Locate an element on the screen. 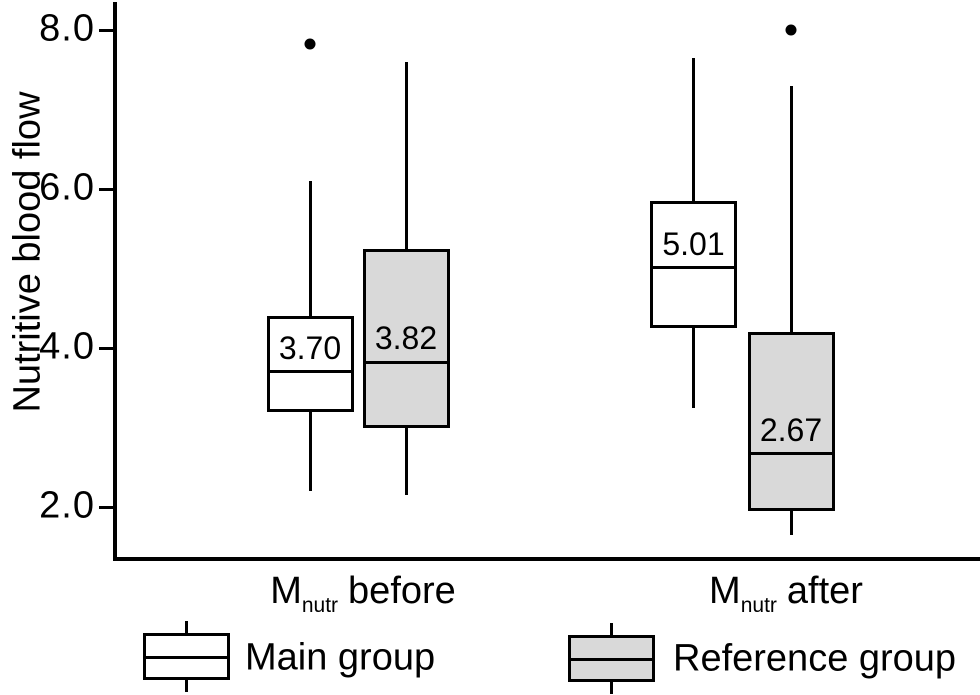 The image size is (980, 695). median-line-main-group-mnutr-after is located at coordinates (693, 268).